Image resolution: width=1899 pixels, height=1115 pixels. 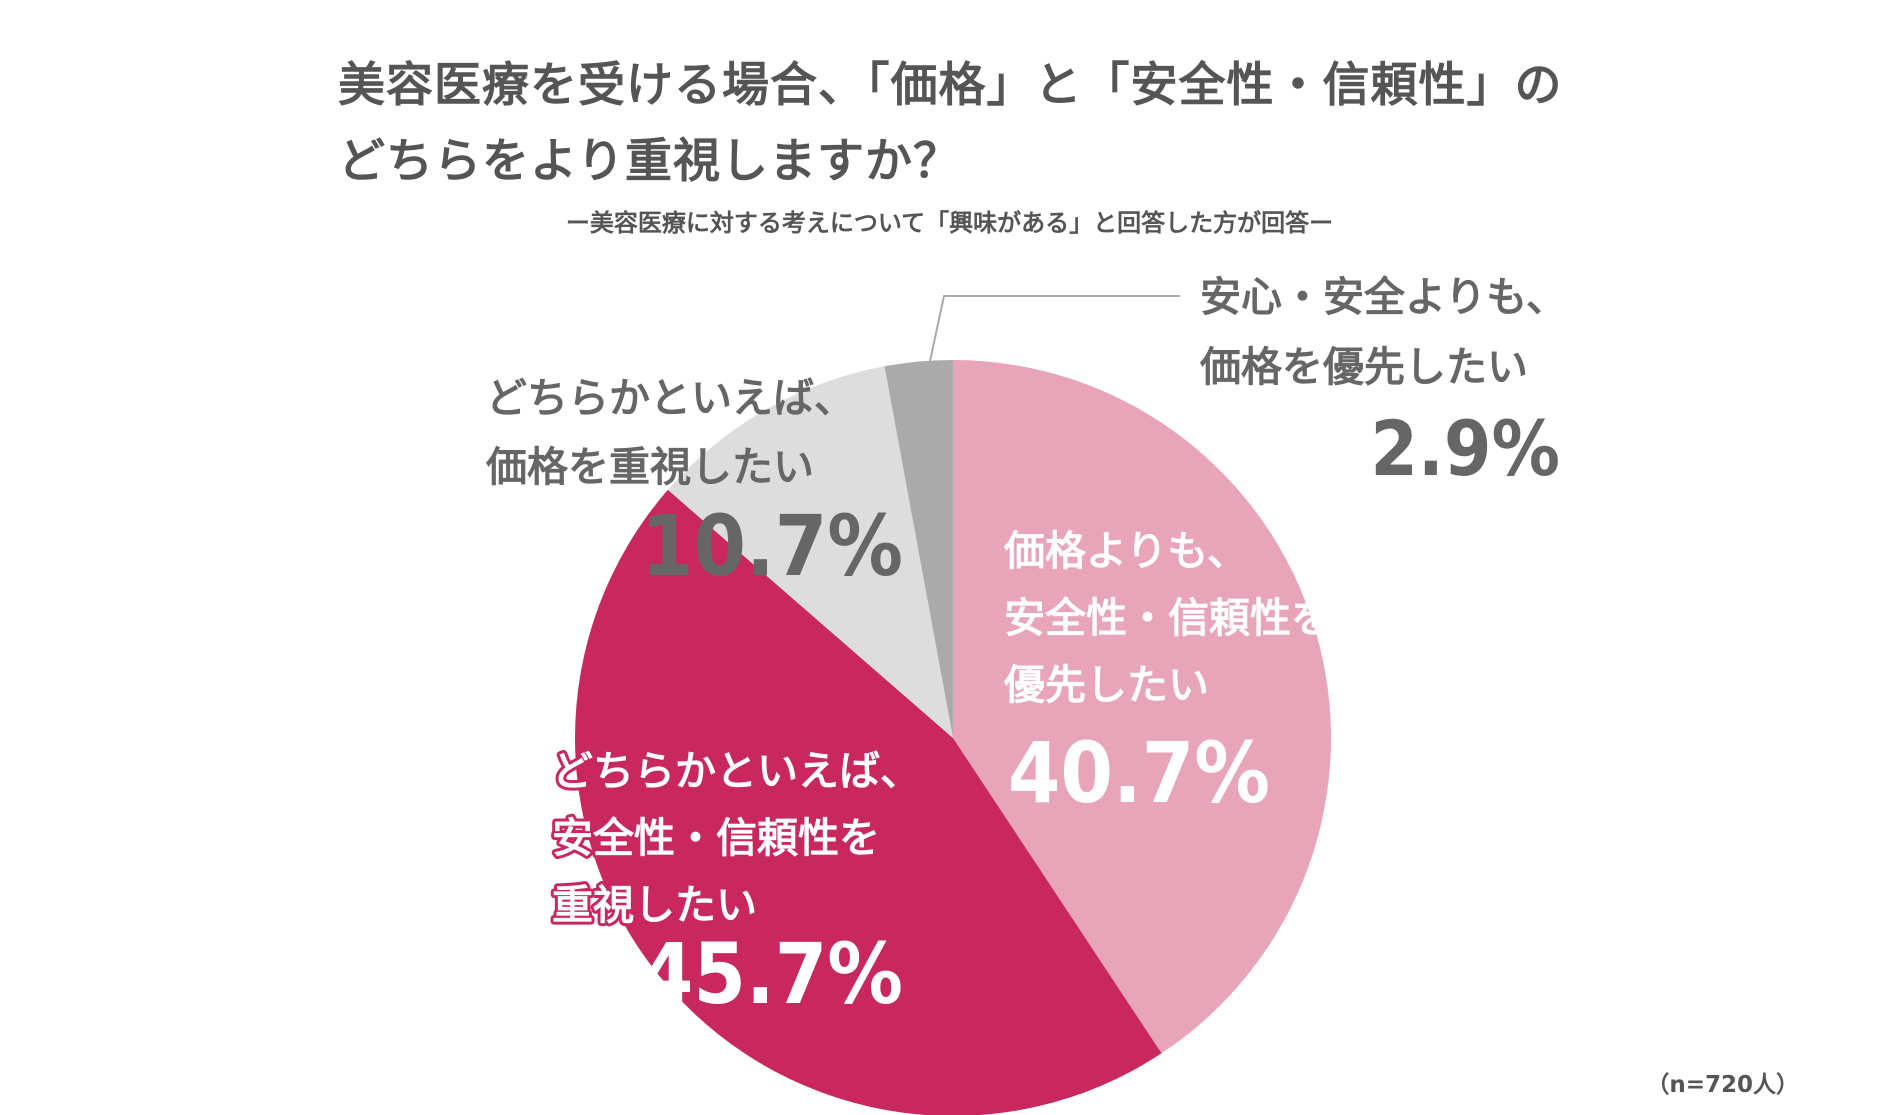 I want to click on slice-1-label-line-1: 価格よりも、, so click(x=1125, y=551).